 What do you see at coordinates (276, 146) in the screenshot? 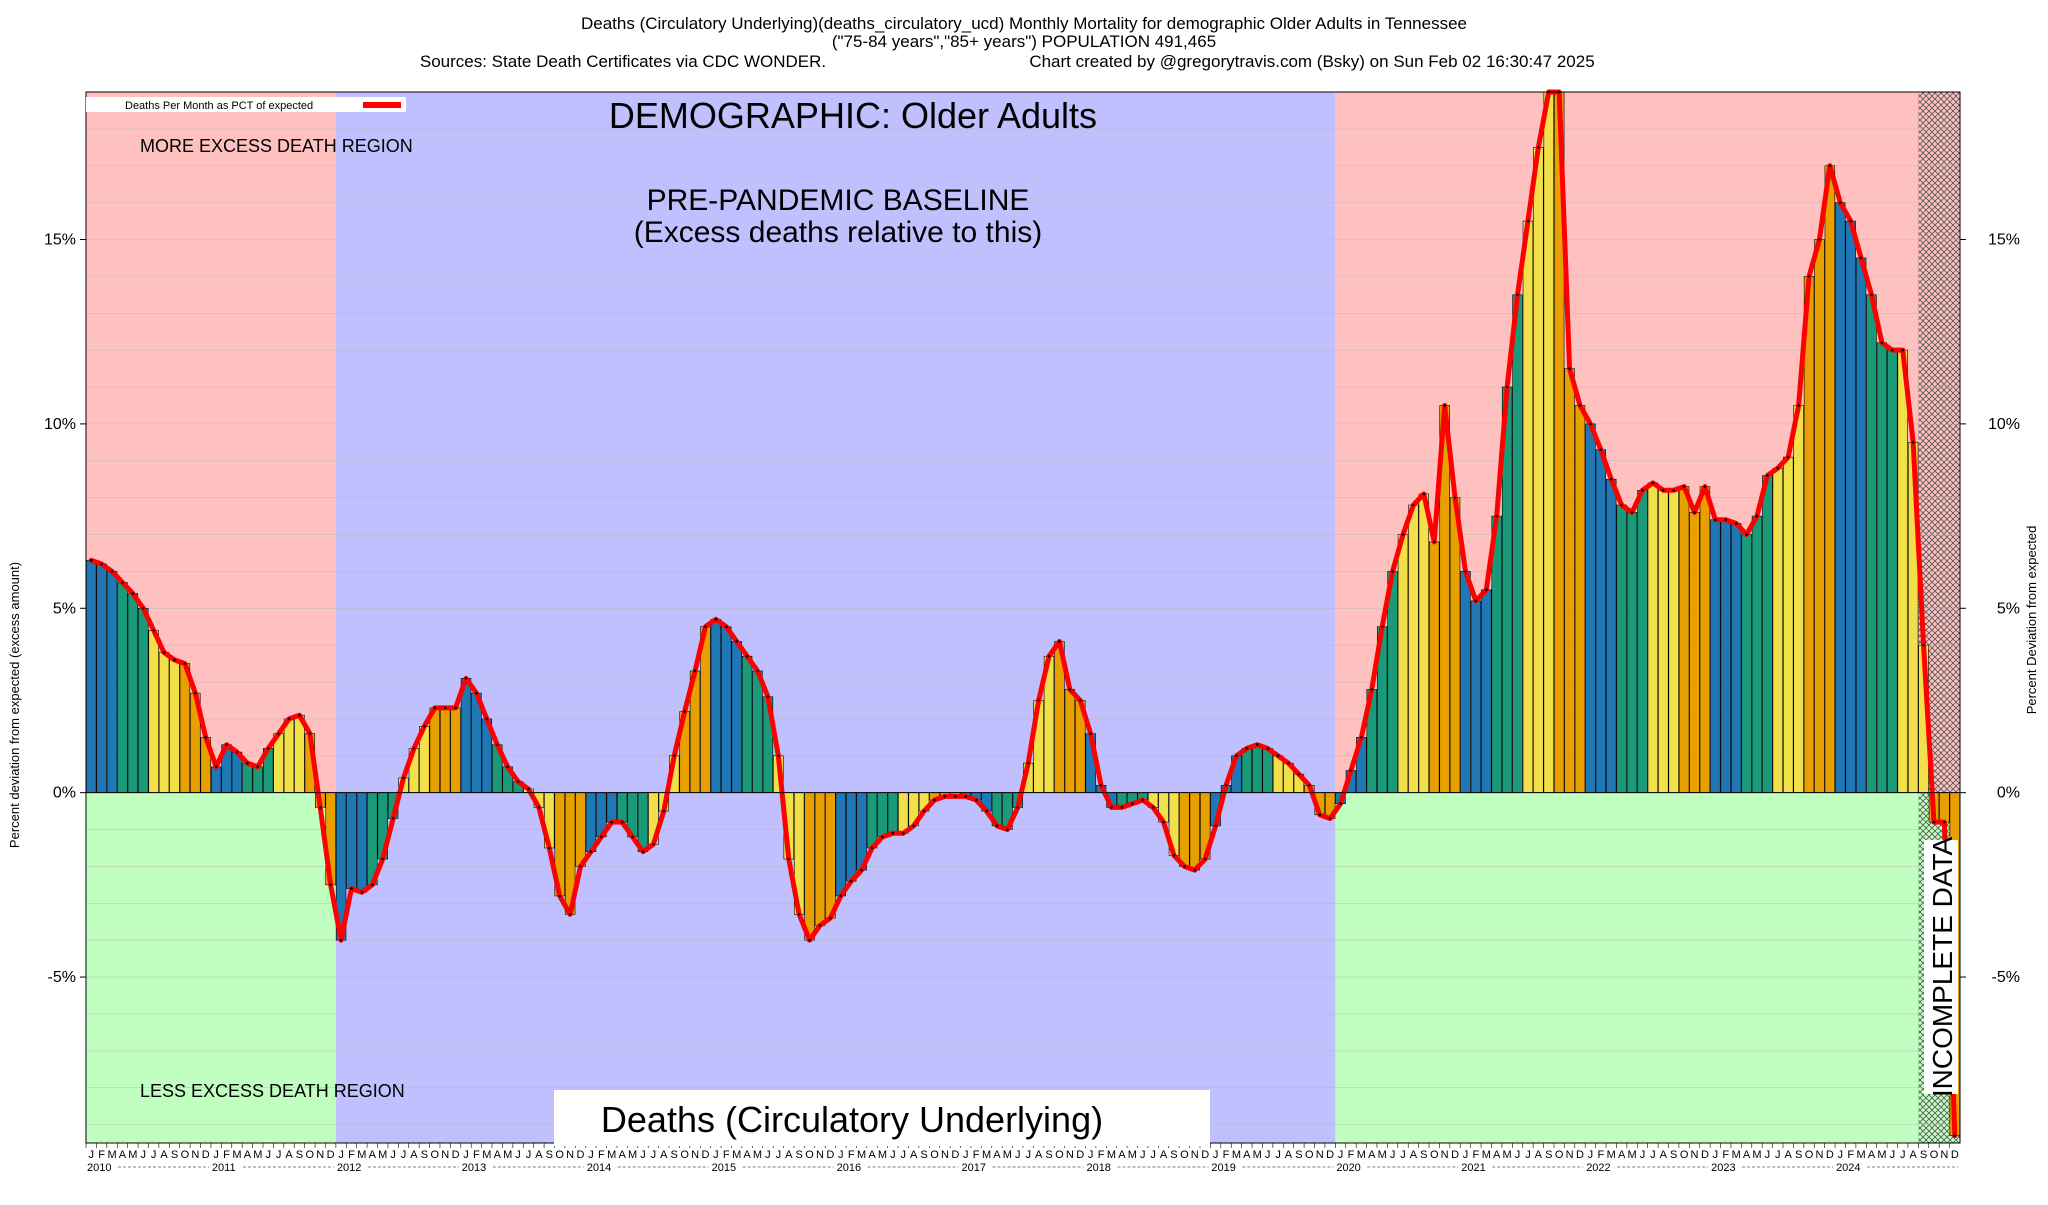
I see `more-excess-region-label: MORE EXCESS DEATH REGION` at bounding box center [276, 146].